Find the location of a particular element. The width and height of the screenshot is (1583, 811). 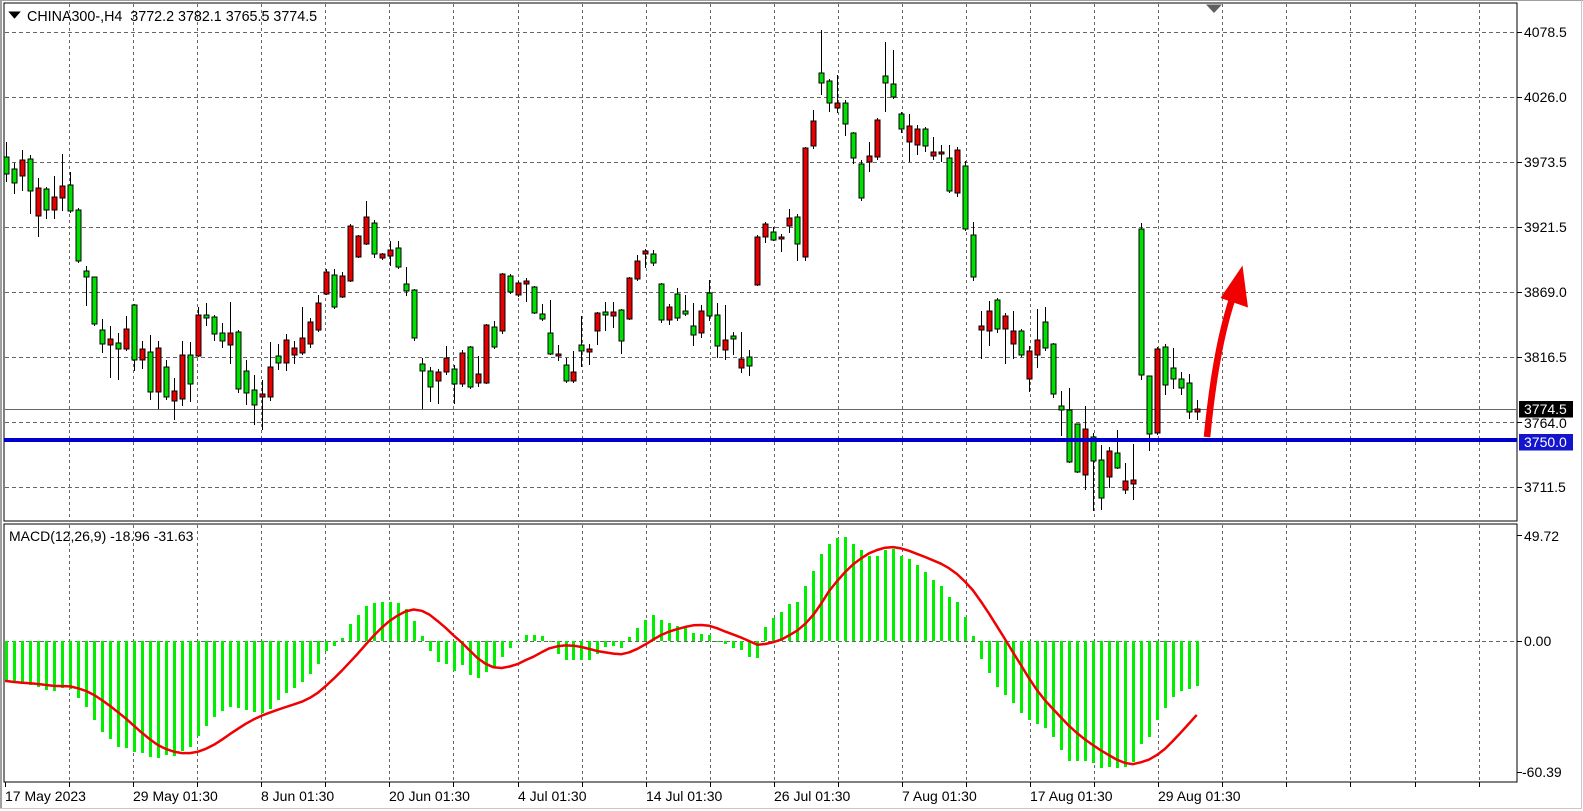

svg-text: 17 Aug 01:30 is located at coordinates (1071, 796).